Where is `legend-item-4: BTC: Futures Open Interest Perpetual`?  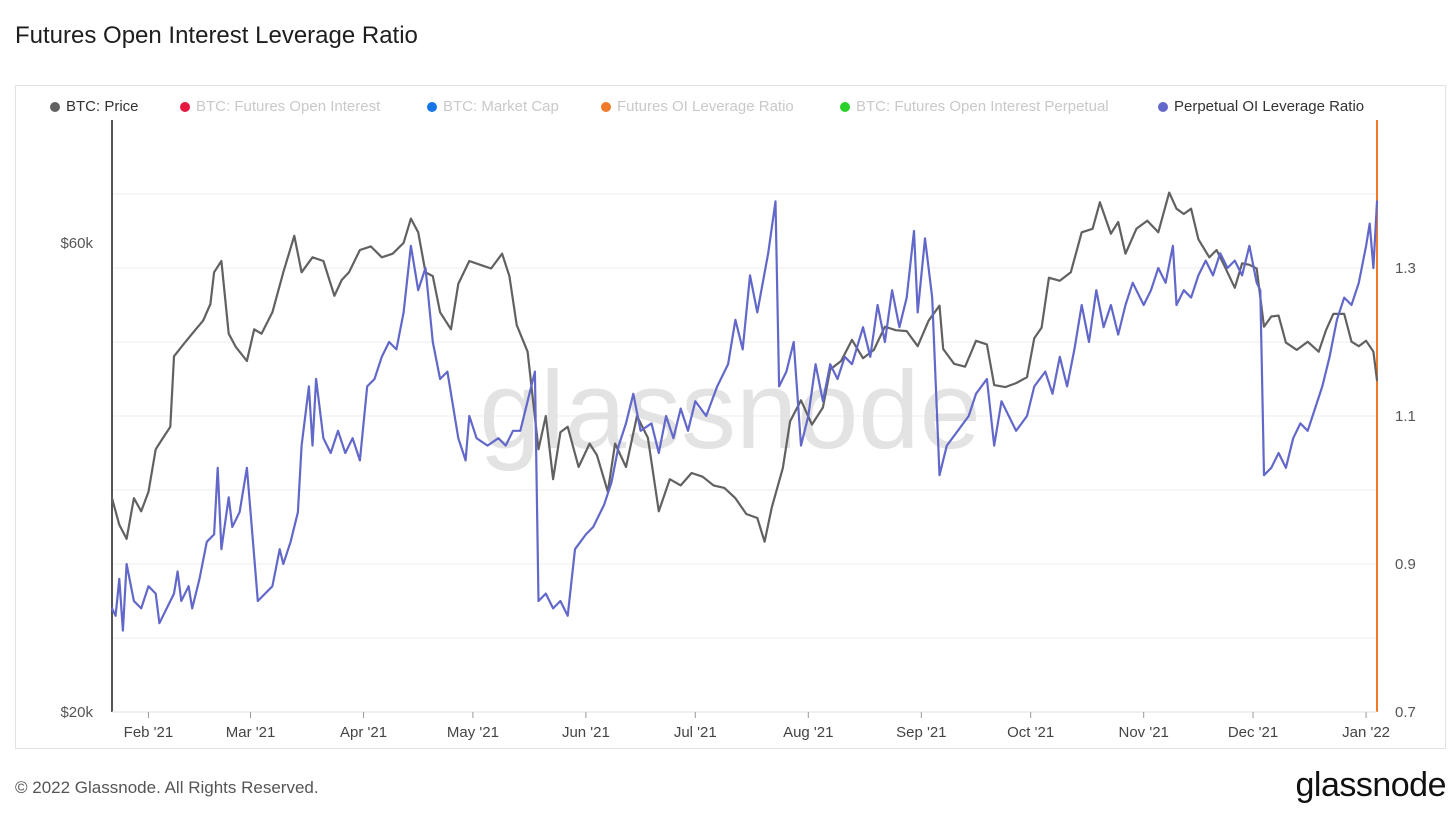 legend-item-4: BTC: Futures Open Interest Perpetual is located at coordinates (974, 106).